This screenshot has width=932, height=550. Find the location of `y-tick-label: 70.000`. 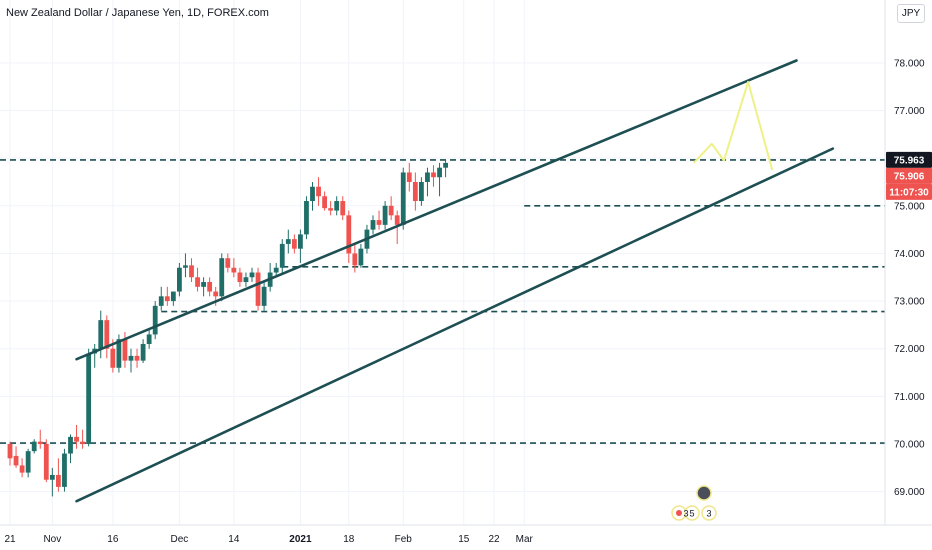

y-tick-label: 70.000 is located at coordinates (909, 445).